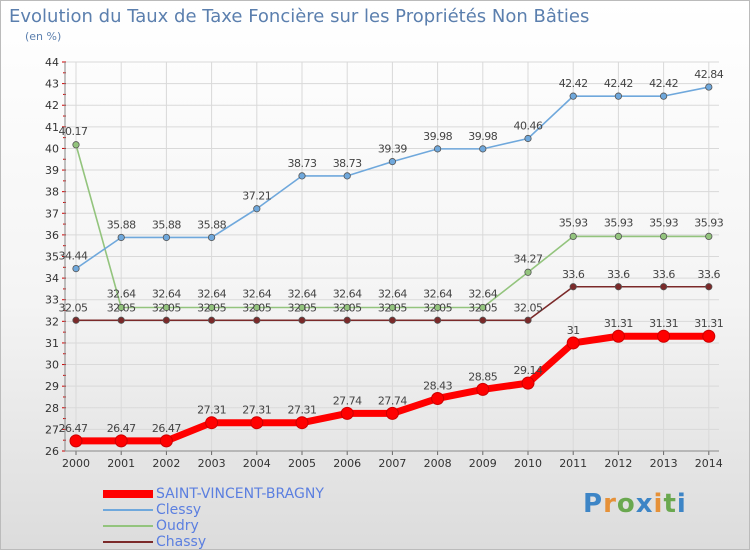 The width and height of the screenshot is (750, 550). Describe the element at coordinates (52, 105) in the screenshot. I see `y-tick-label: 42` at that location.